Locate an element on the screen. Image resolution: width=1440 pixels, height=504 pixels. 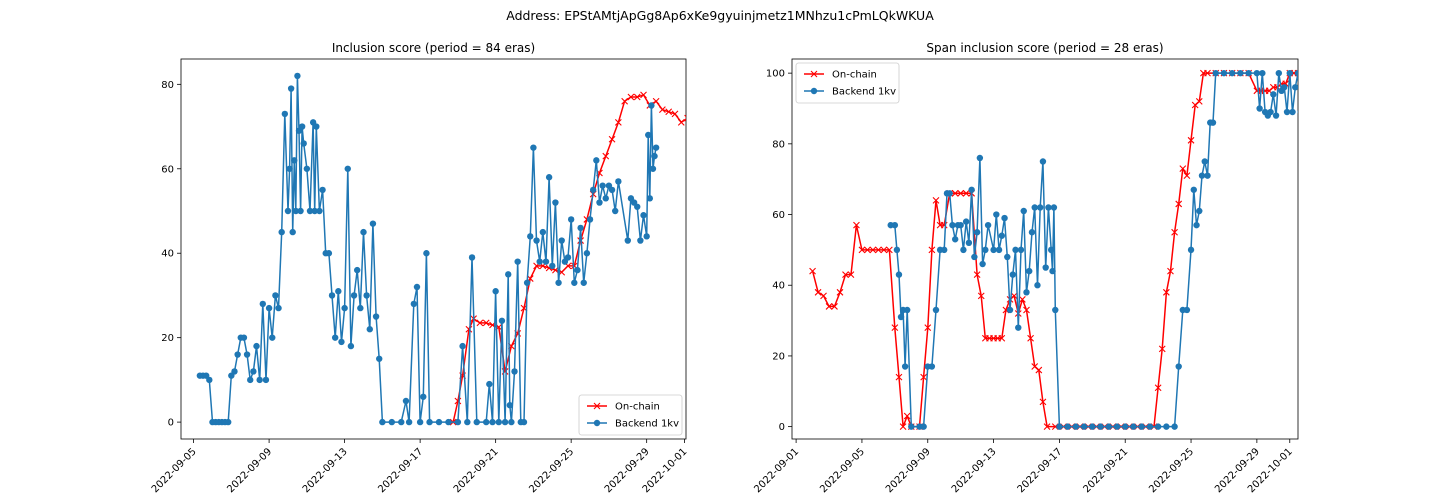
legend-box is located at coordinates (847, 83).